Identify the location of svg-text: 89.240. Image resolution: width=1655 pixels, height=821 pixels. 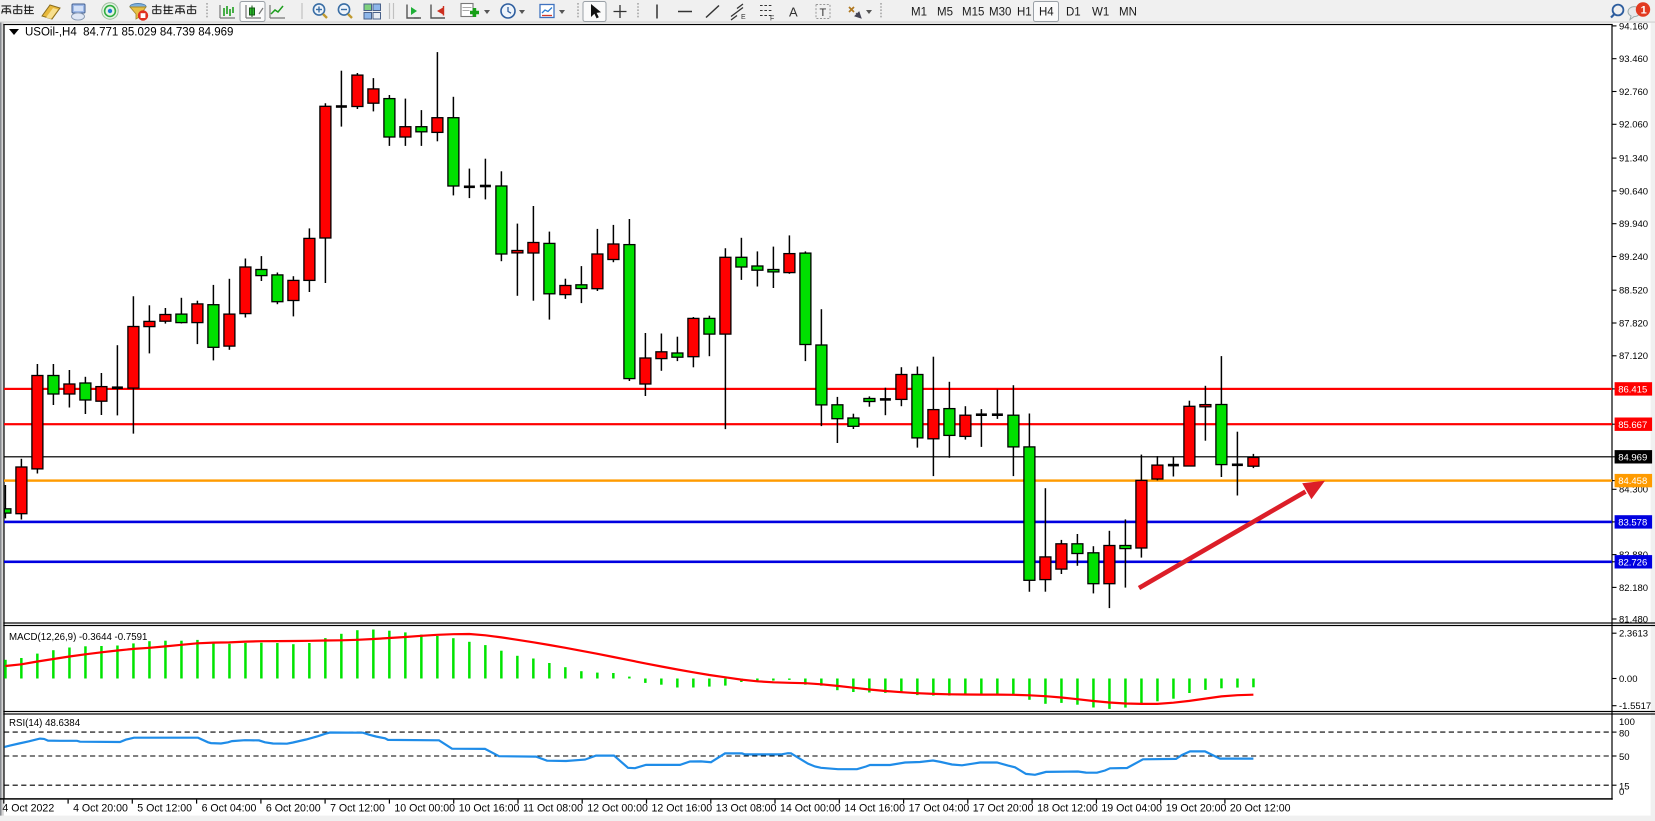
(1633, 257).